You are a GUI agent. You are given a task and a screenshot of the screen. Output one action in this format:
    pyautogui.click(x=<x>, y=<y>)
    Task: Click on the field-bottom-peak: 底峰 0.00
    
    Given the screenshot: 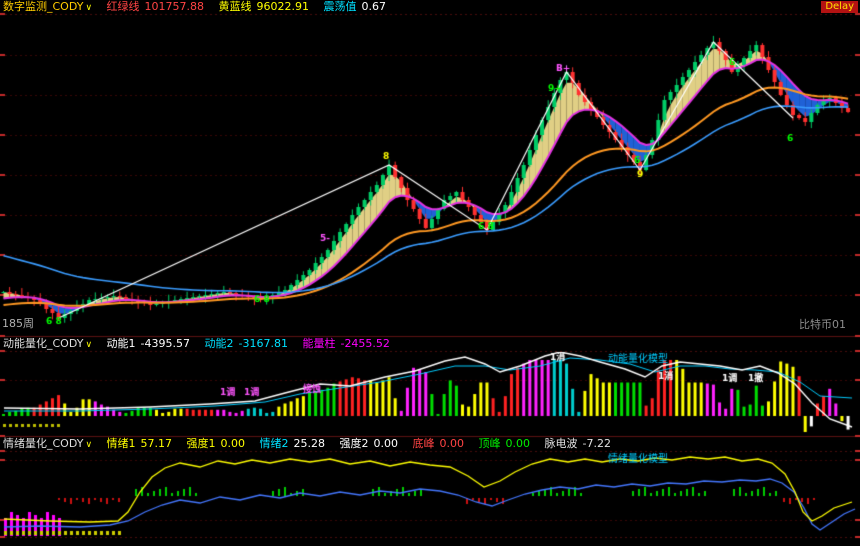 What is the action you would take?
    pyautogui.click(x=440, y=443)
    